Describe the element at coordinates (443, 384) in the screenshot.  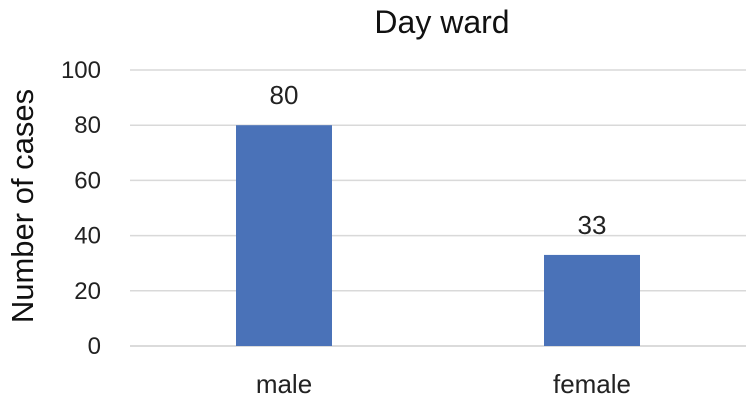
I see `x-axis-categories: male female` at that location.